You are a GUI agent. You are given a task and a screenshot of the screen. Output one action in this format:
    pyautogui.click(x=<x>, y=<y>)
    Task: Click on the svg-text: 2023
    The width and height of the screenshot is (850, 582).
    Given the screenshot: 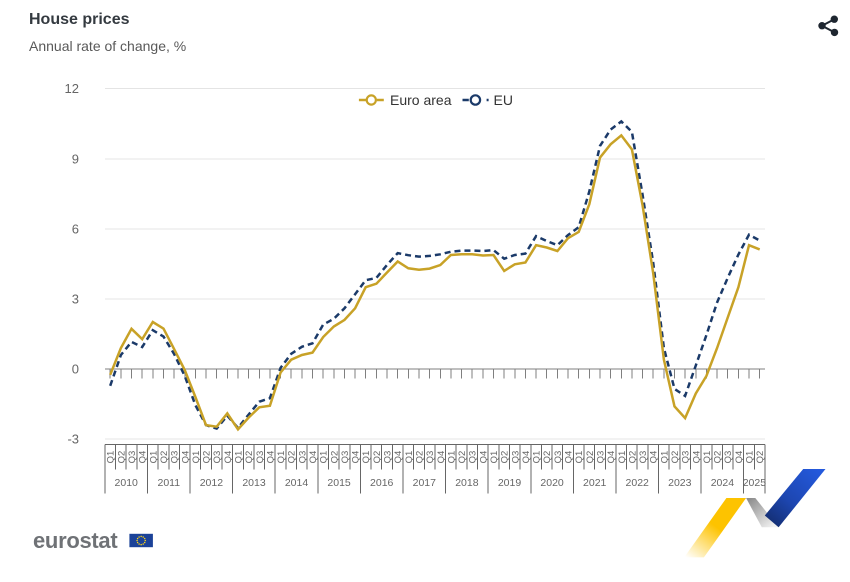 What is the action you would take?
    pyautogui.click(x=680, y=483)
    